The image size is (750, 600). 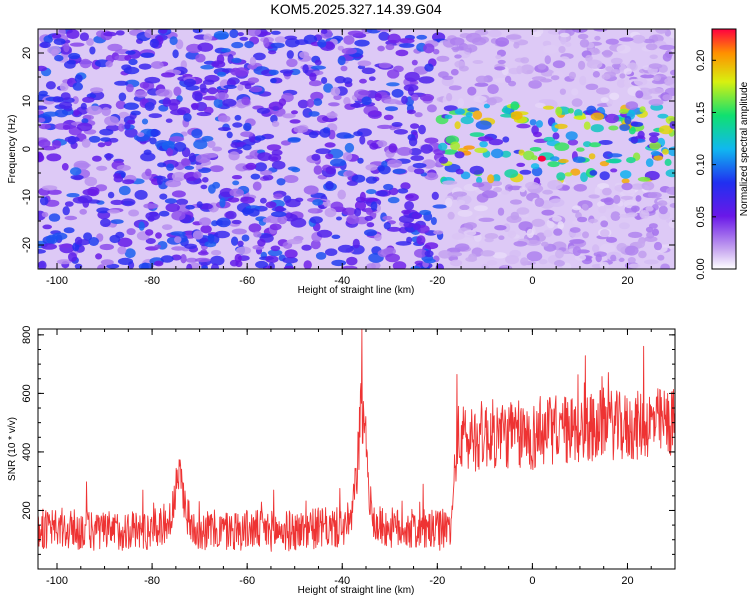 What do you see at coordinates (27, 149) in the screenshot?
I see `y-tick-label: 0` at bounding box center [27, 149].